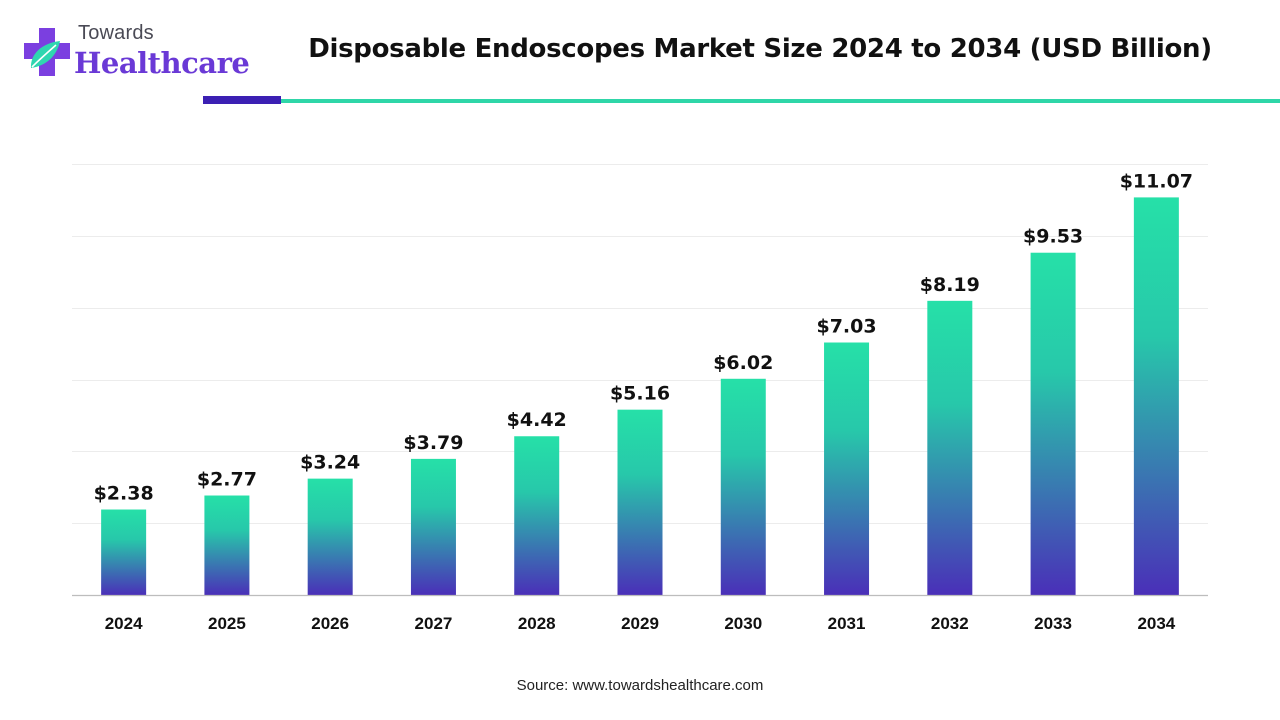 The width and height of the screenshot is (1280, 720). Describe the element at coordinates (227, 480) in the screenshot. I see `value-label-2025: $2.77` at that location.